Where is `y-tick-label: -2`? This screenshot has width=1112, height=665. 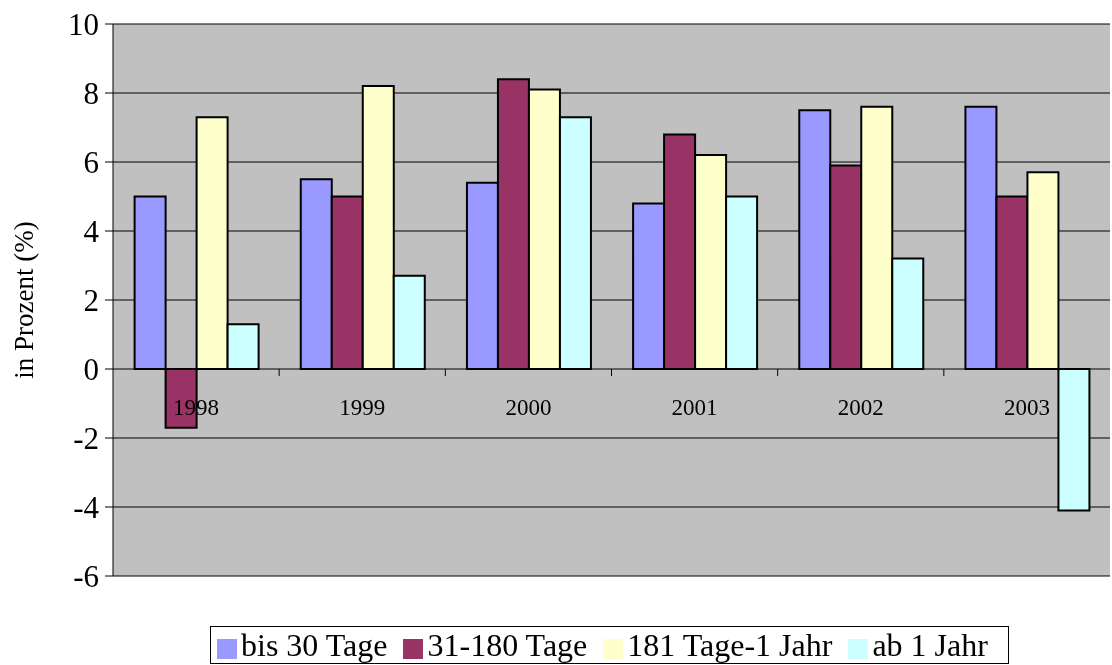 y-tick-label: -2 is located at coordinates (86, 439).